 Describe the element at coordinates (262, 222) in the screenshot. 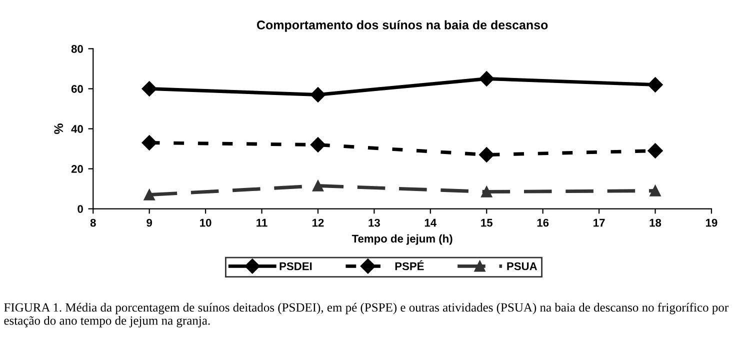

I see `x-tick-label: 11` at that location.